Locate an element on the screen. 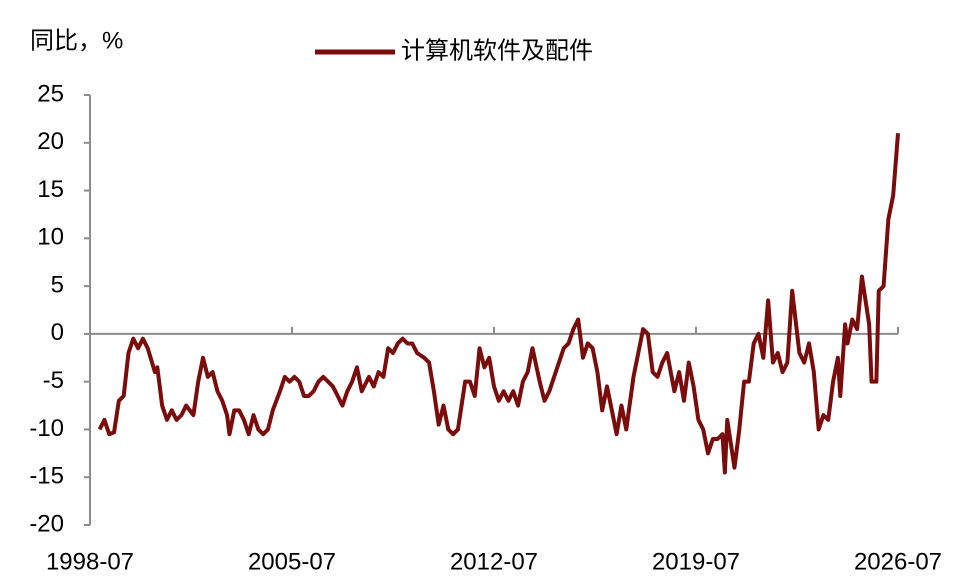  x-tick-label: 2026-07 is located at coordinates (898, 561).